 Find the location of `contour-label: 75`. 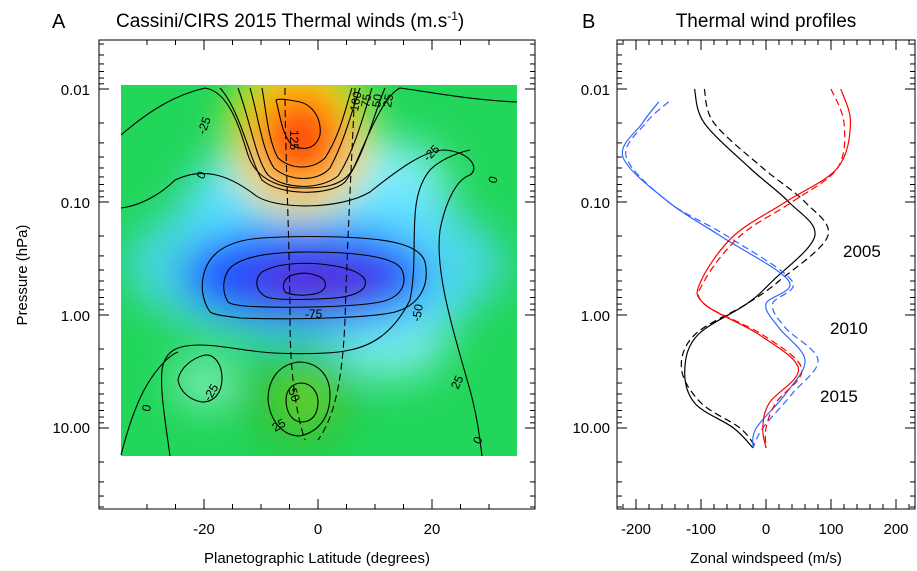

contour-label: 75 is located at coordinates (366, 101).